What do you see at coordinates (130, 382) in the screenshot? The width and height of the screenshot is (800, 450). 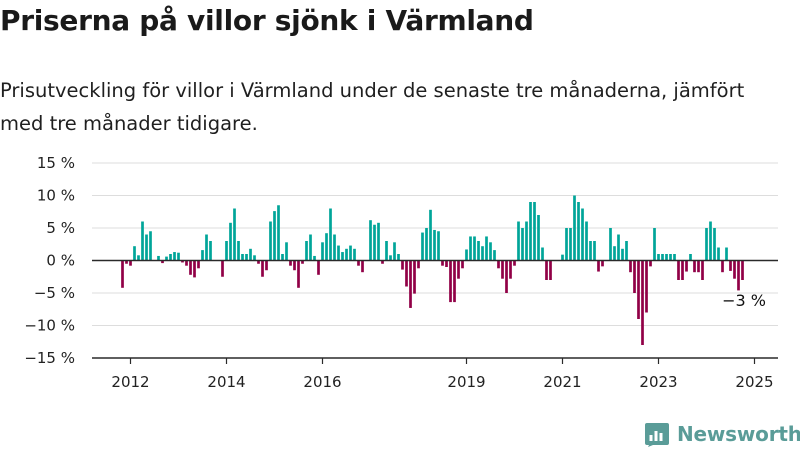 I see `x-tick-label: 2012` at bounding box center [130, 382].